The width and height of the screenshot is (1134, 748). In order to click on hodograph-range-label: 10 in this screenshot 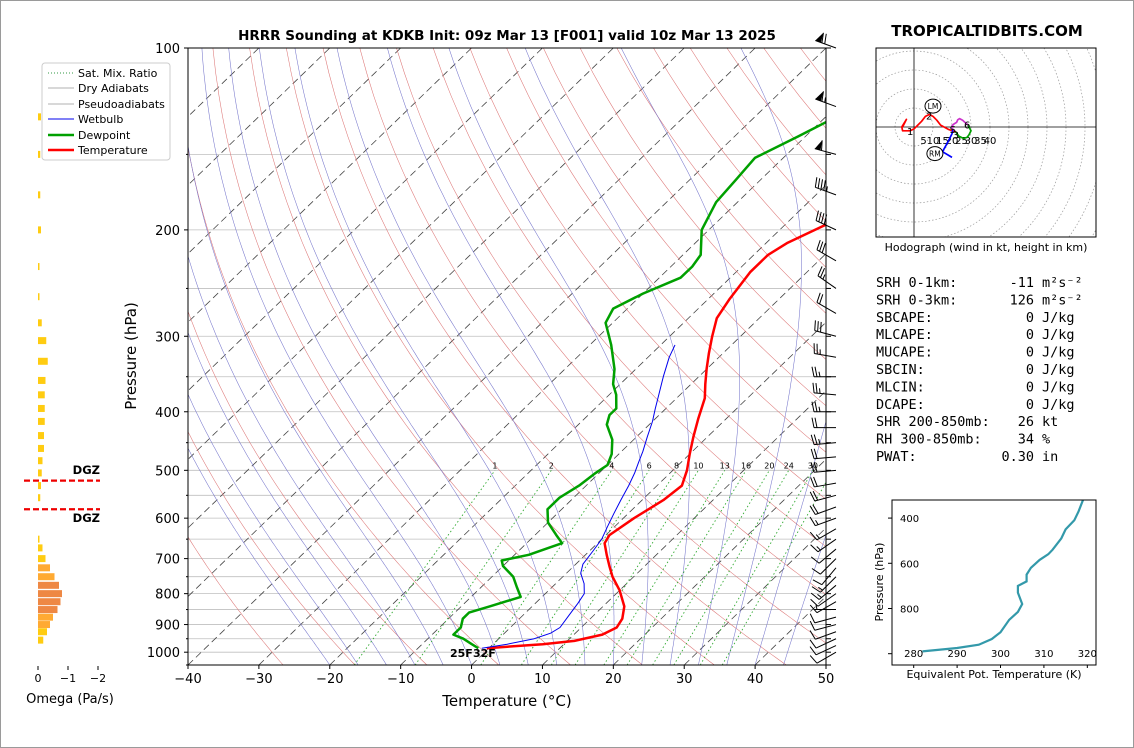, I will do `click(933, 141)`.